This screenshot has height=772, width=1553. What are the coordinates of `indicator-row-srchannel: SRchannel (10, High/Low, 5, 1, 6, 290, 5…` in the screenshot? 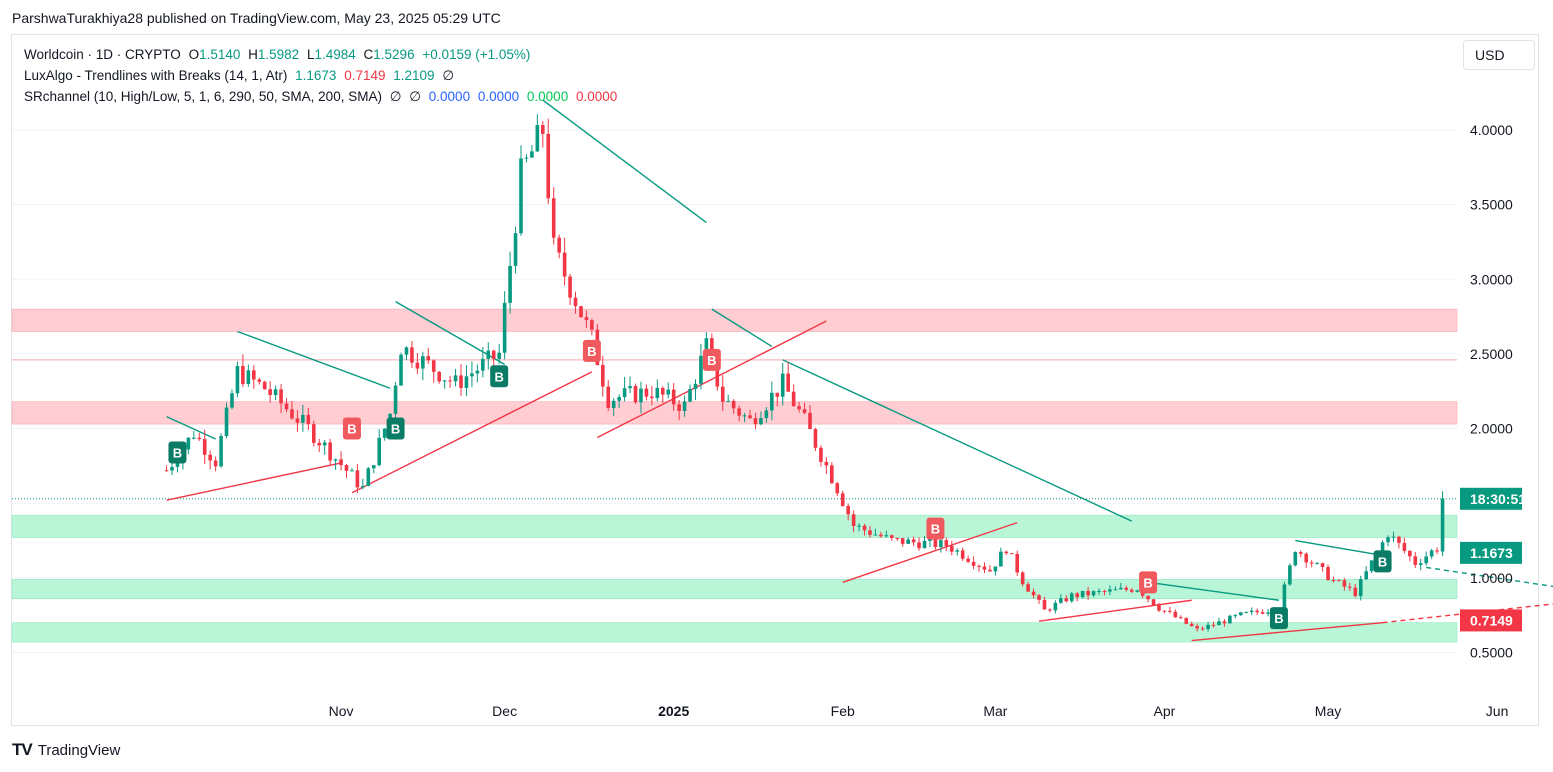 It's located at (322, 96).